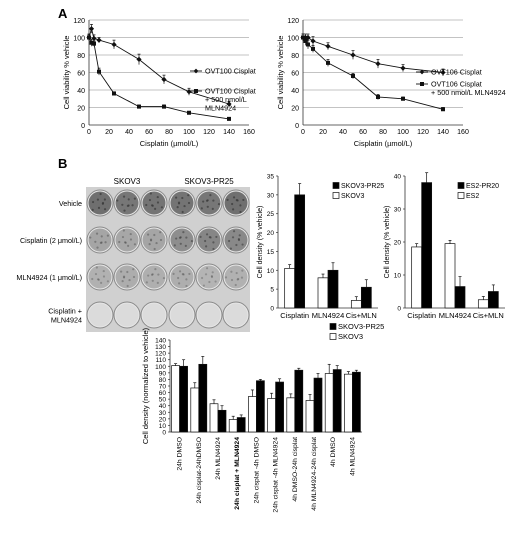 The width and height of the screenshot is (520, 545). What do you see at coordinates (163, 393) in the screenshot?
I see `y-tick-label: 60` at bounding box center [163, 393].